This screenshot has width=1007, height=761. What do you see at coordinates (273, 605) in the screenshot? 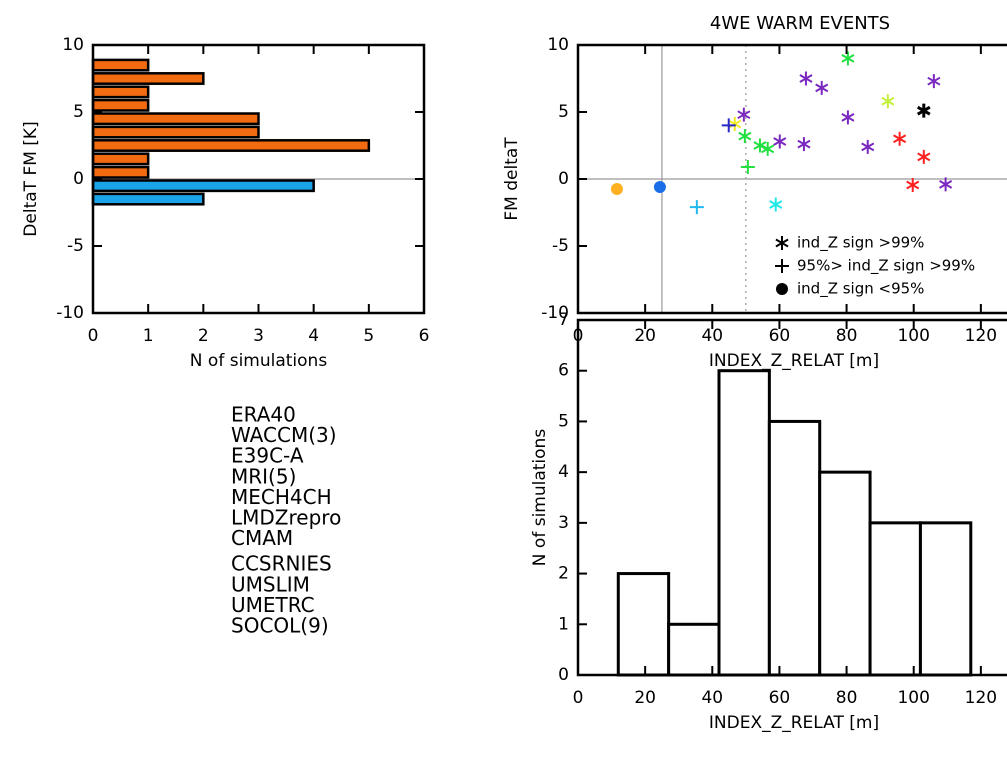
I see `legend-entry: UMETRC` at bounding box center [273, 605].